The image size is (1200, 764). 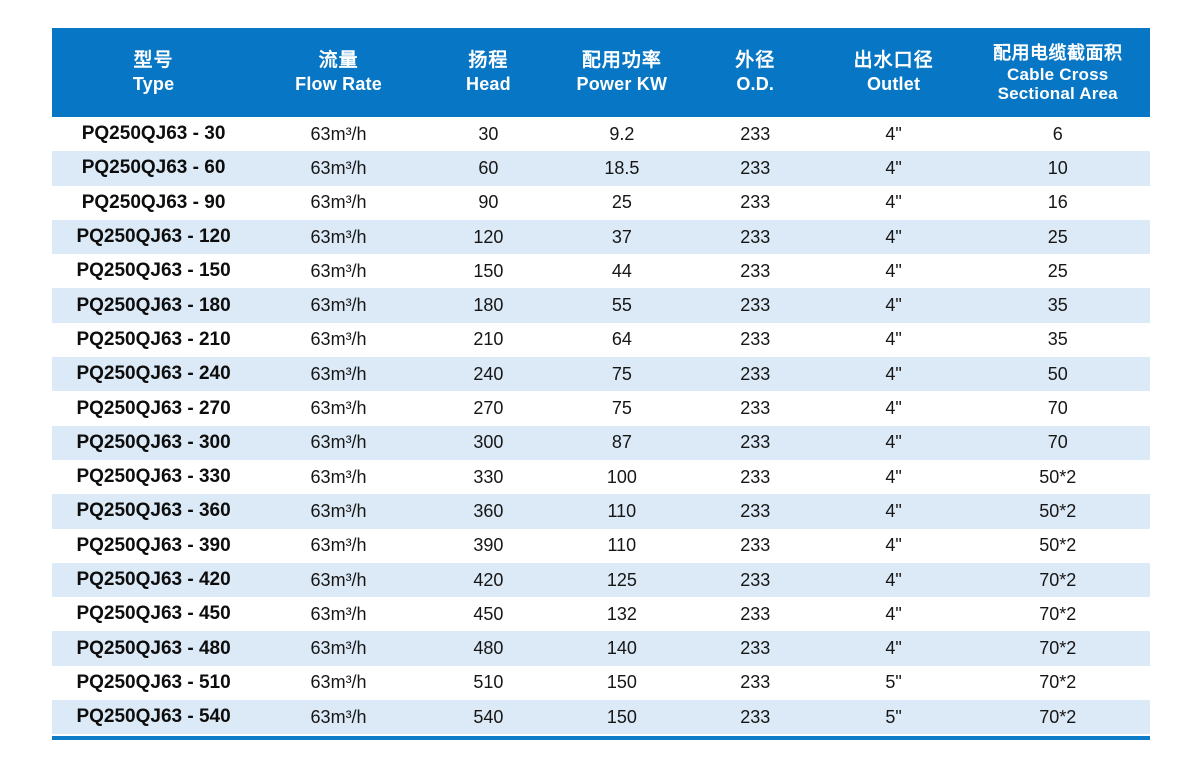 I want to click on cell-power: 100, so click(x=621, y=476).